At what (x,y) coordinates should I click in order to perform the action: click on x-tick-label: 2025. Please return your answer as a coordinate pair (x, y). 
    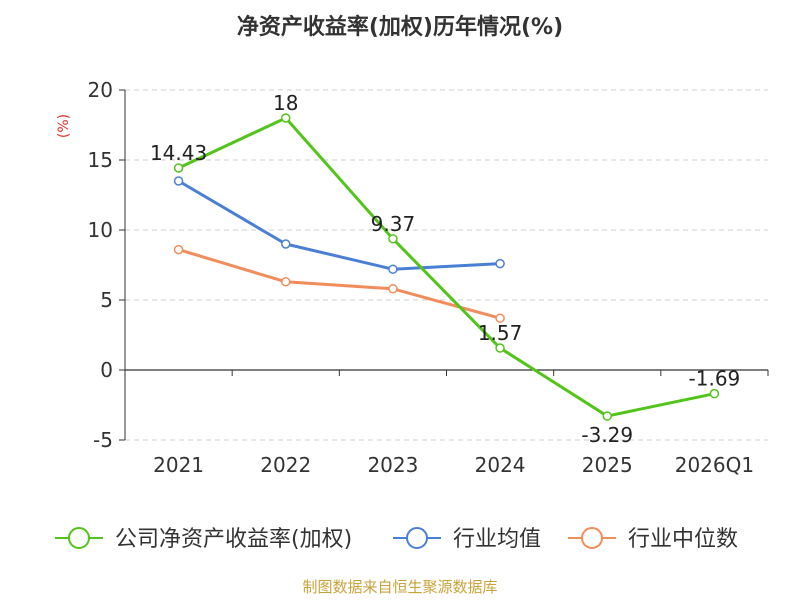
    Looking at the image, I should click on (607, 465).